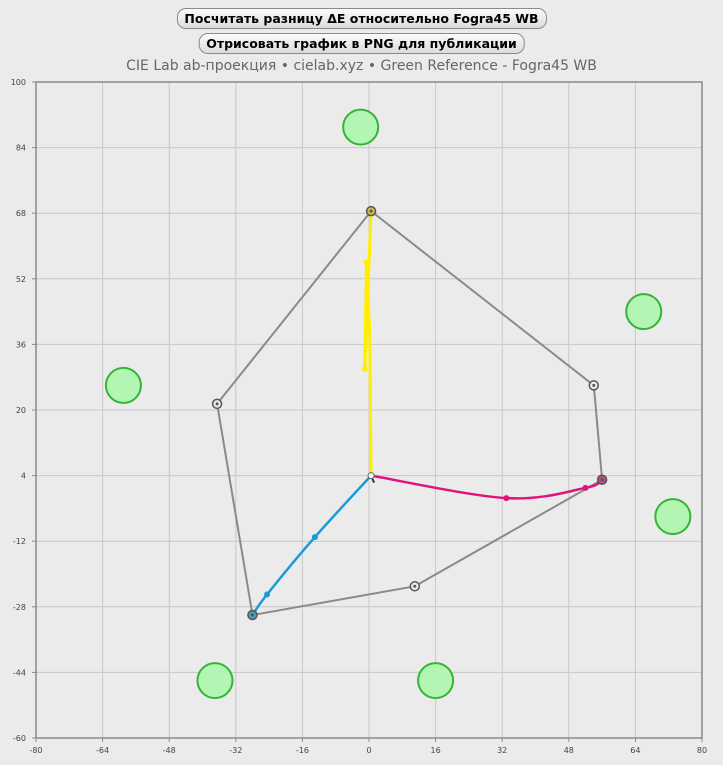 This screenshot has width=723, height=765. I want to click on yellow-series-line, so click(368, 343).